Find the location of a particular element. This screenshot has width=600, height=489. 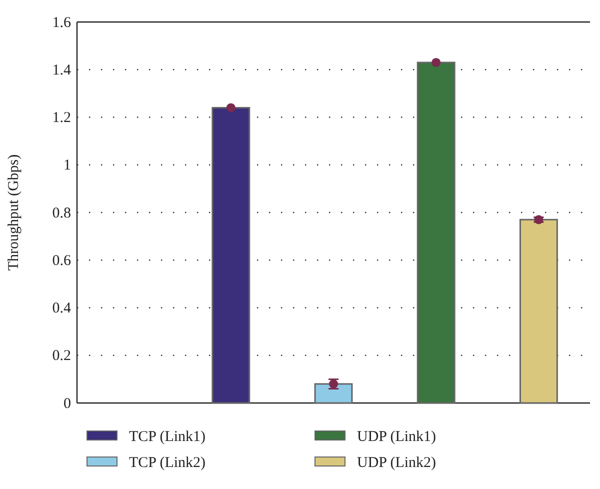

legend-label: UDP (Link1) is located at coordinates (396, 437).